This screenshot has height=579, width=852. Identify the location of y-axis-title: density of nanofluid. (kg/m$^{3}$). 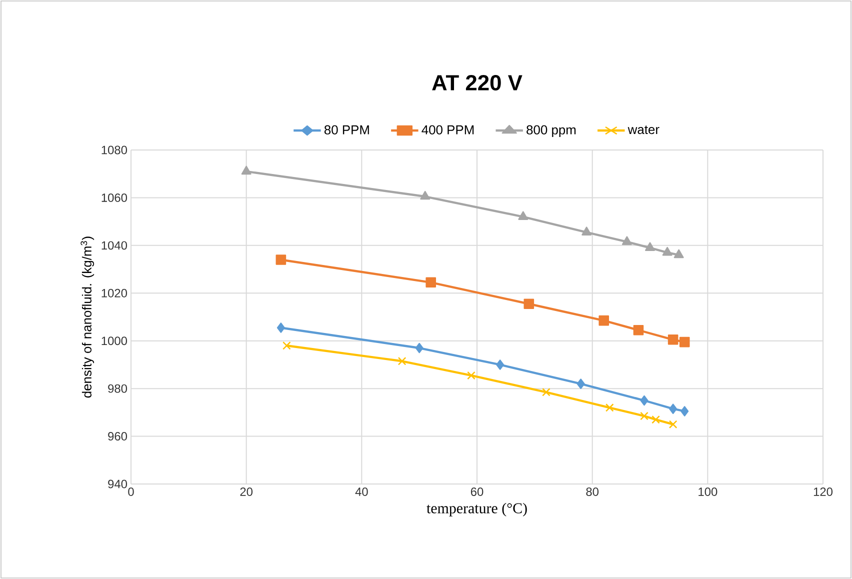
(87, 317).